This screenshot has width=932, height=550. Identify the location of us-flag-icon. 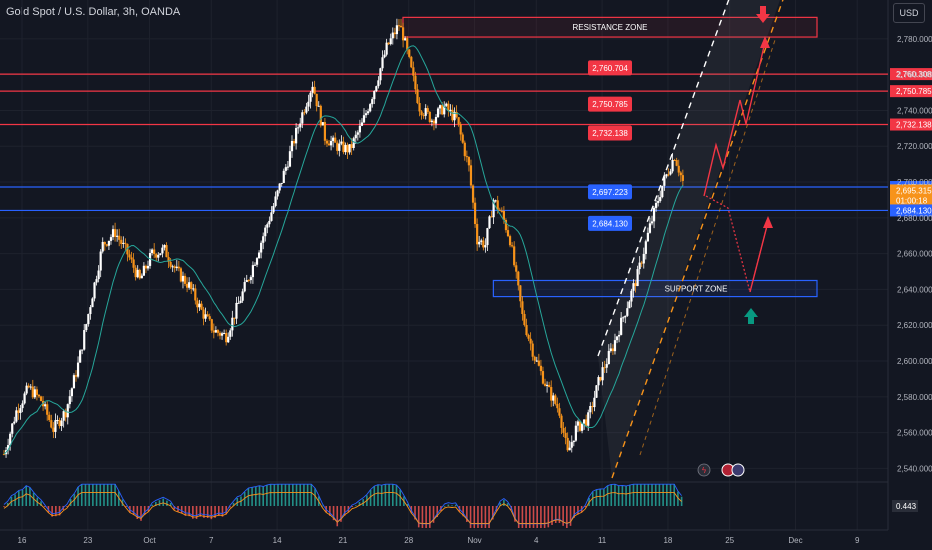
(738, 470).